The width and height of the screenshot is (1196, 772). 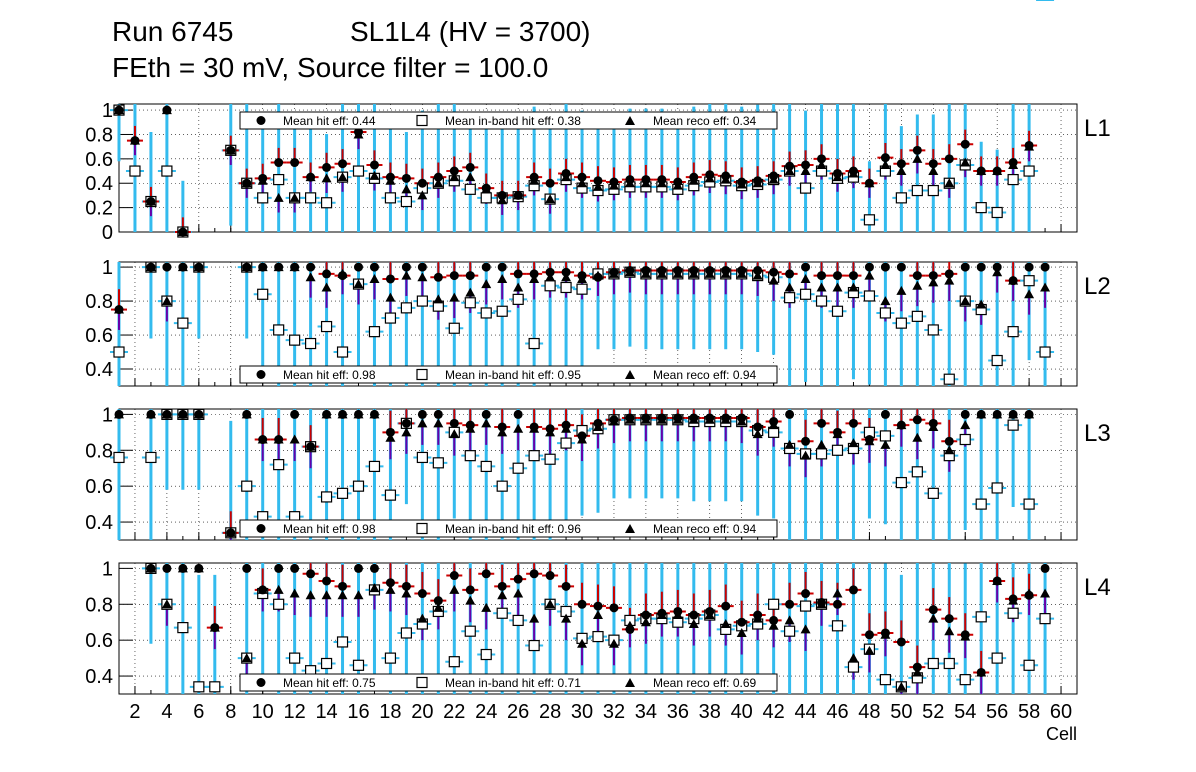 What do you see at coordinates (261, 120) in the screenshot?
I see `panel-l1-legend-hit-marker` at bounding box center [261, 120].